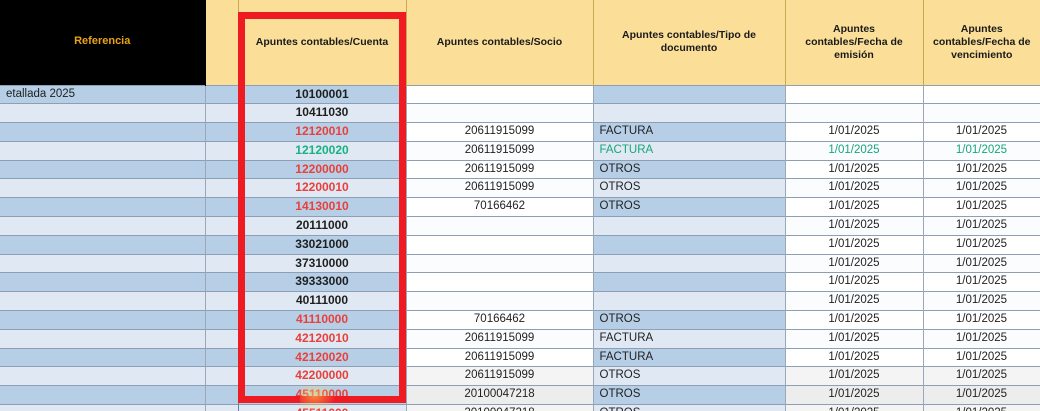 This screenshot has width=1040, height=411. What do you see at coordinates (103, 94) in the screenshot?
I see `cell-referencia: etallada 2025` at bounding box center [103, 94].